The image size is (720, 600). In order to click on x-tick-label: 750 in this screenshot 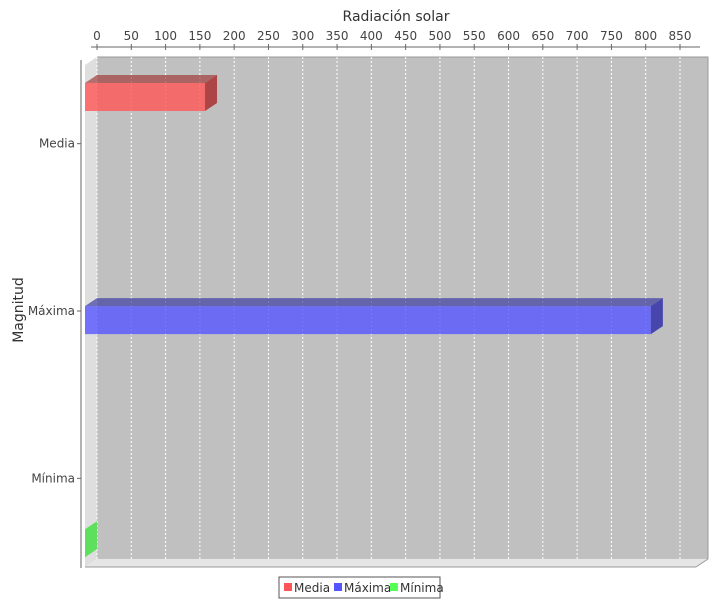, I will do `click(611, 36)`.